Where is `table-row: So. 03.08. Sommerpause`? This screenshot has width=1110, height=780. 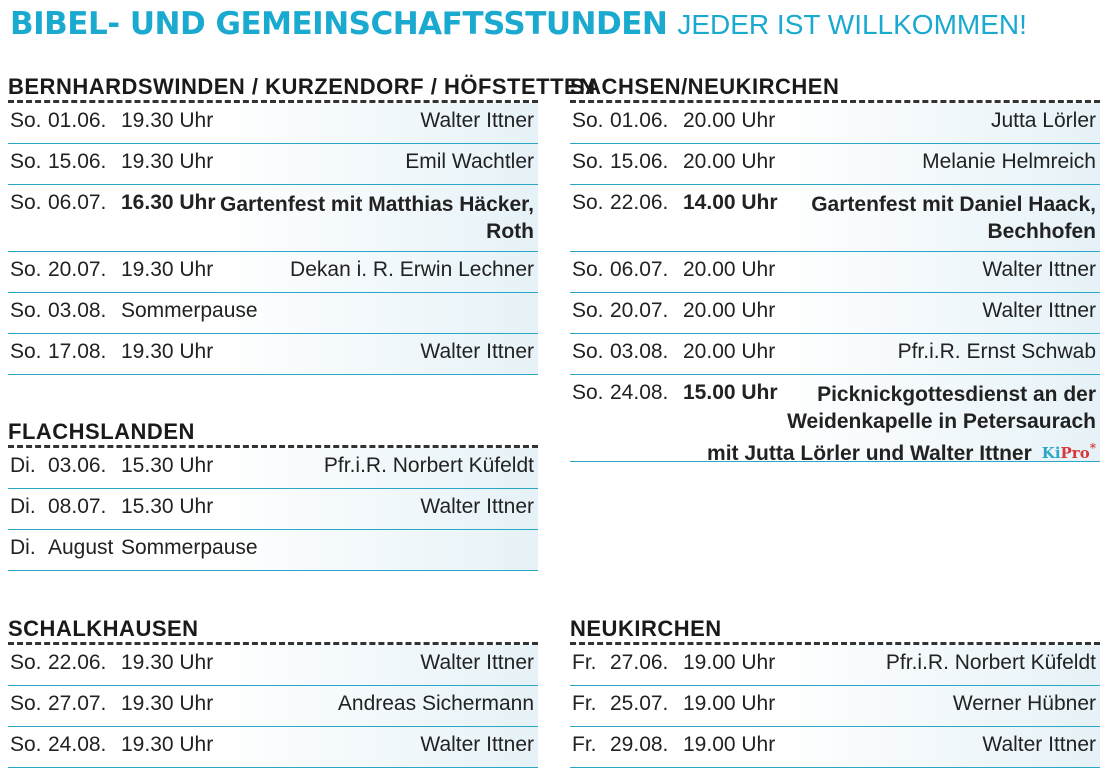
table-row: So. 03.08. Sommerpause is located at coordinates (273, 313).